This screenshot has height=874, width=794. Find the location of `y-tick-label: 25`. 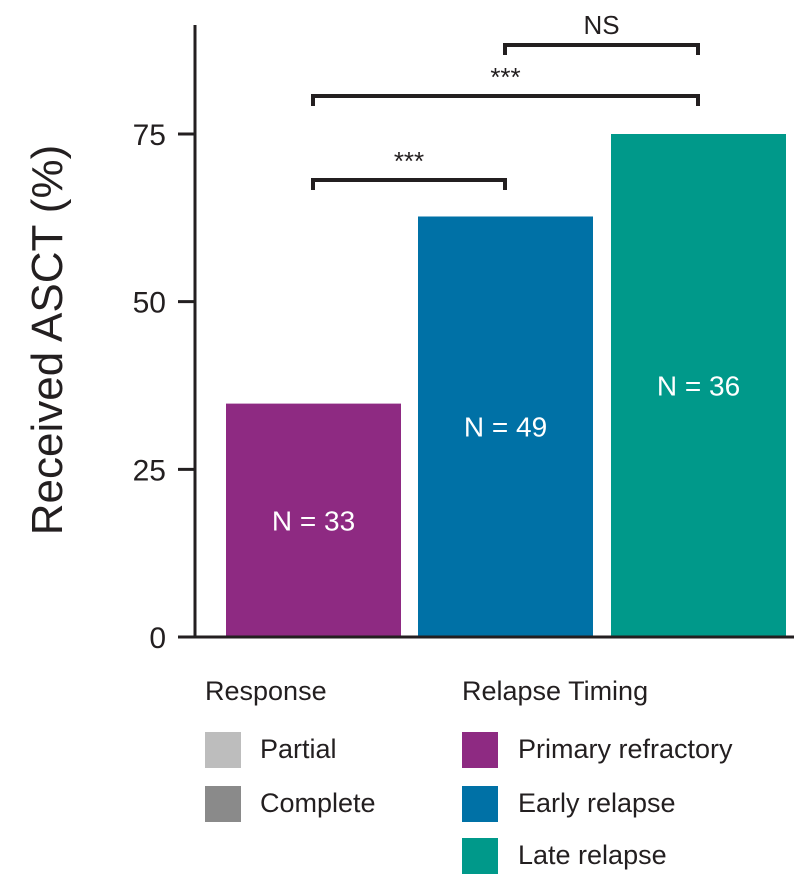

y-tick-label: 25 is located at coordinates (149, 470).